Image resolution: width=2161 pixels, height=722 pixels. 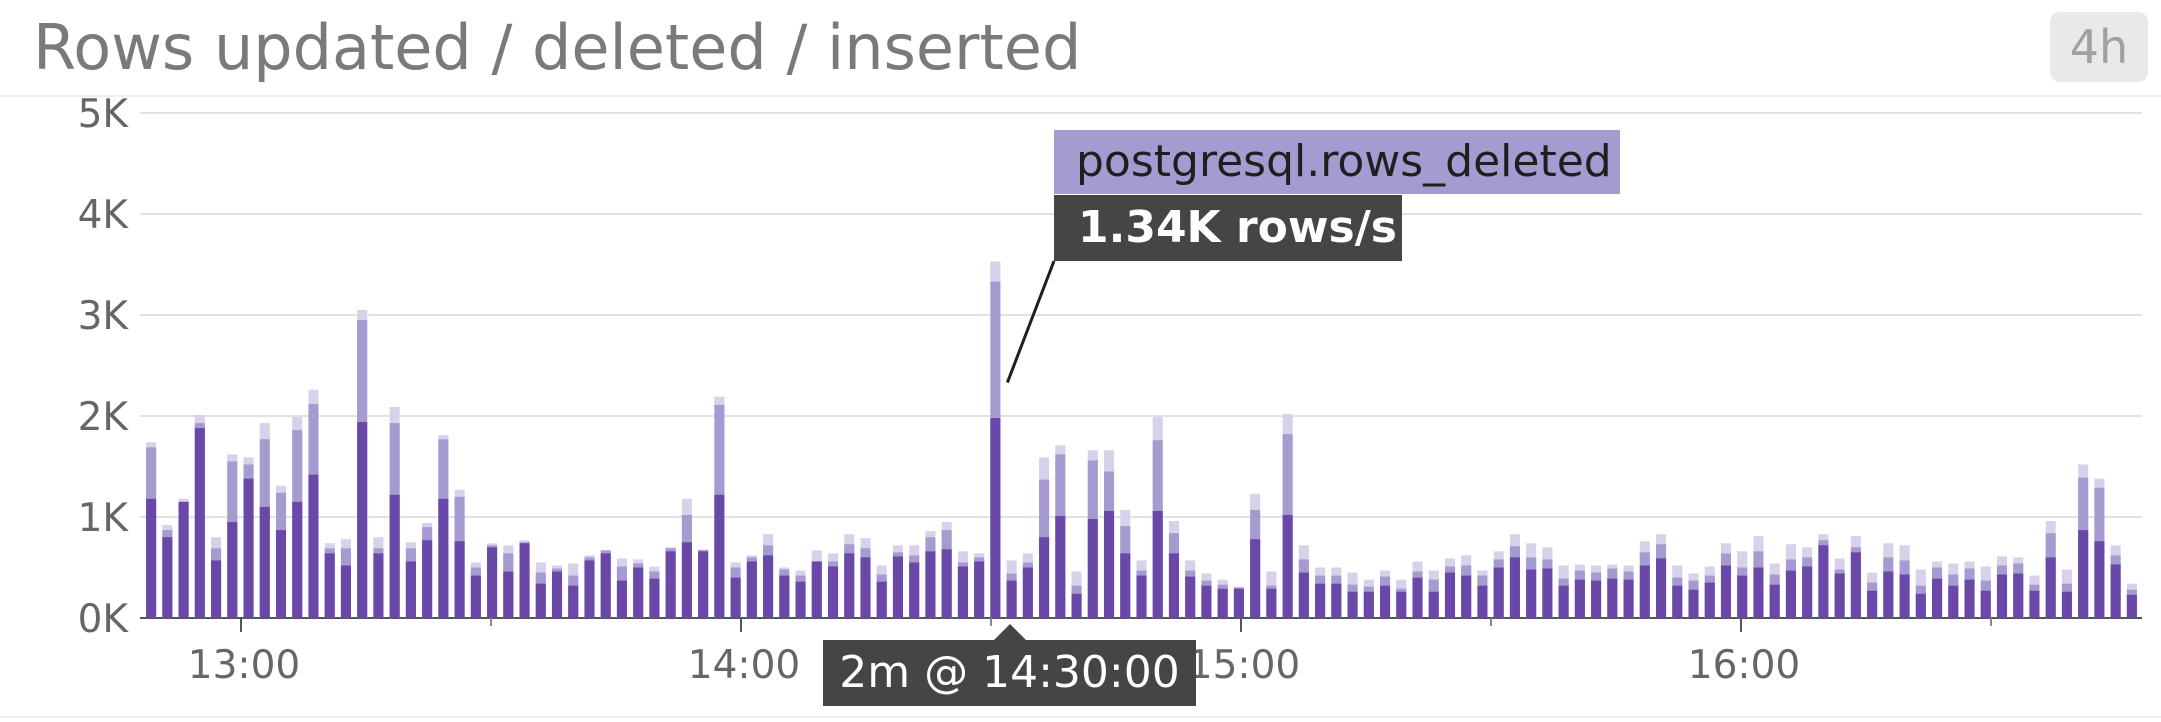 I want to click on x-axis: 13:00 14:00 15:00 16:00, so click(x=1090, y=653).